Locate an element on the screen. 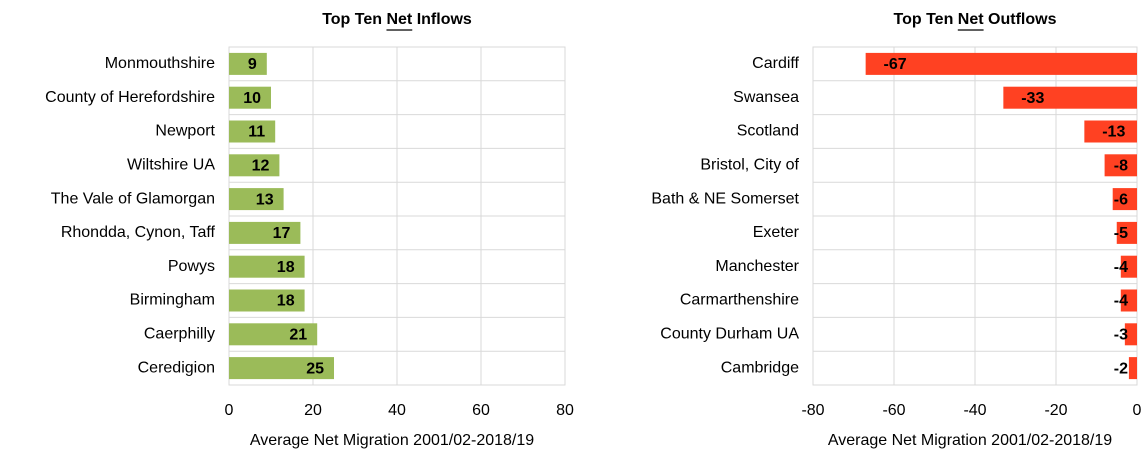 The width and height of the screenshot is (1148, 456). y-tick-label: Cambridge is located at coordinates (760, 367).